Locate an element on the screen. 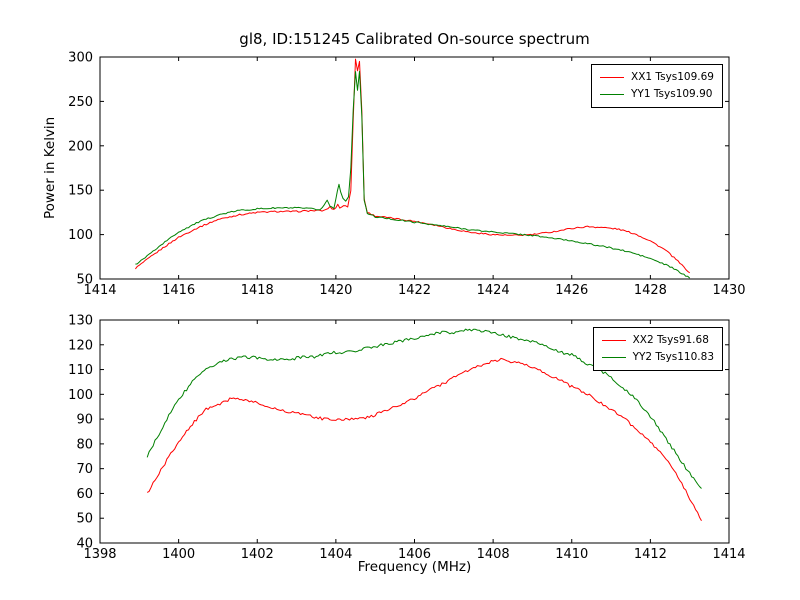  x-tick-label: 1412 is located at coordinates (650, 554).